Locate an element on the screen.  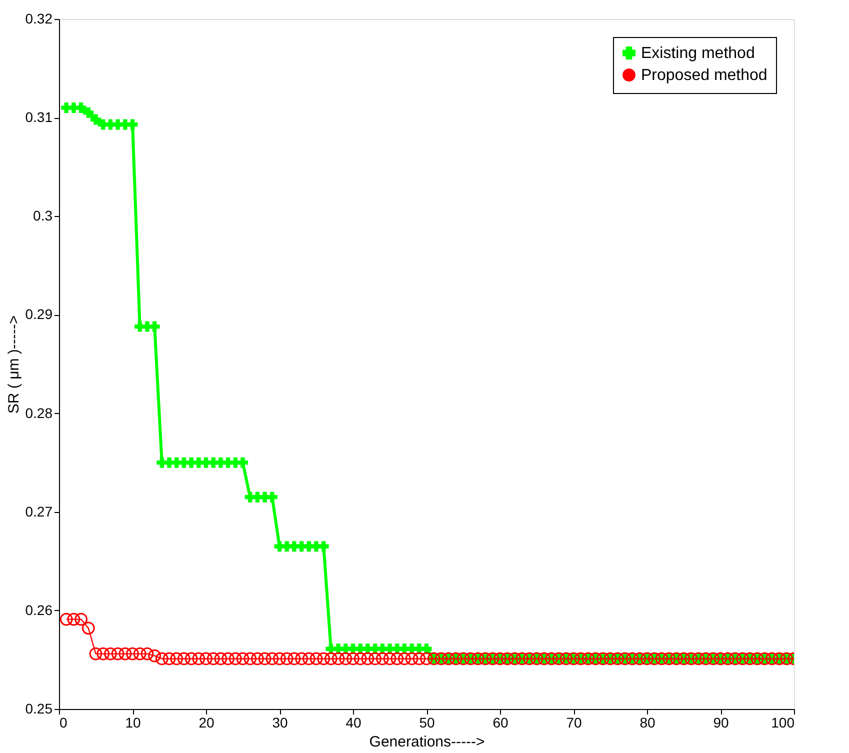
x-tick-label: 0 is located at coordinates (64, 722).